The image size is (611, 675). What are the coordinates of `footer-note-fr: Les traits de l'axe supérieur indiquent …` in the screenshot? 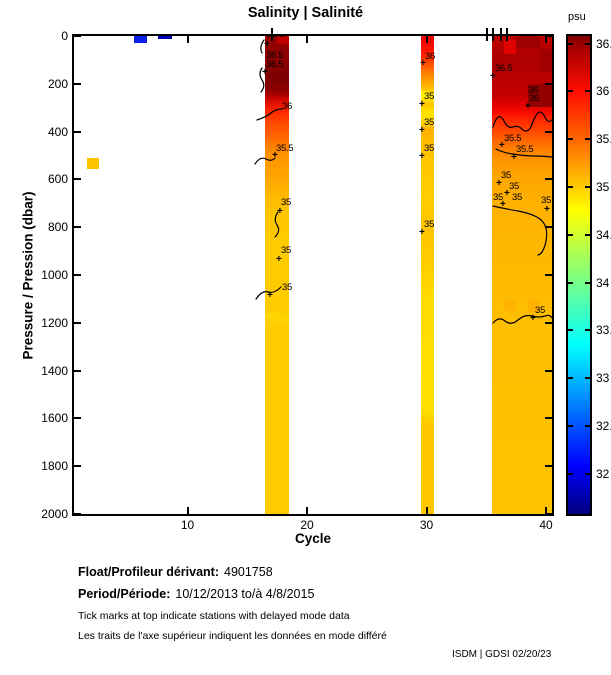 It's located at (232, 636).